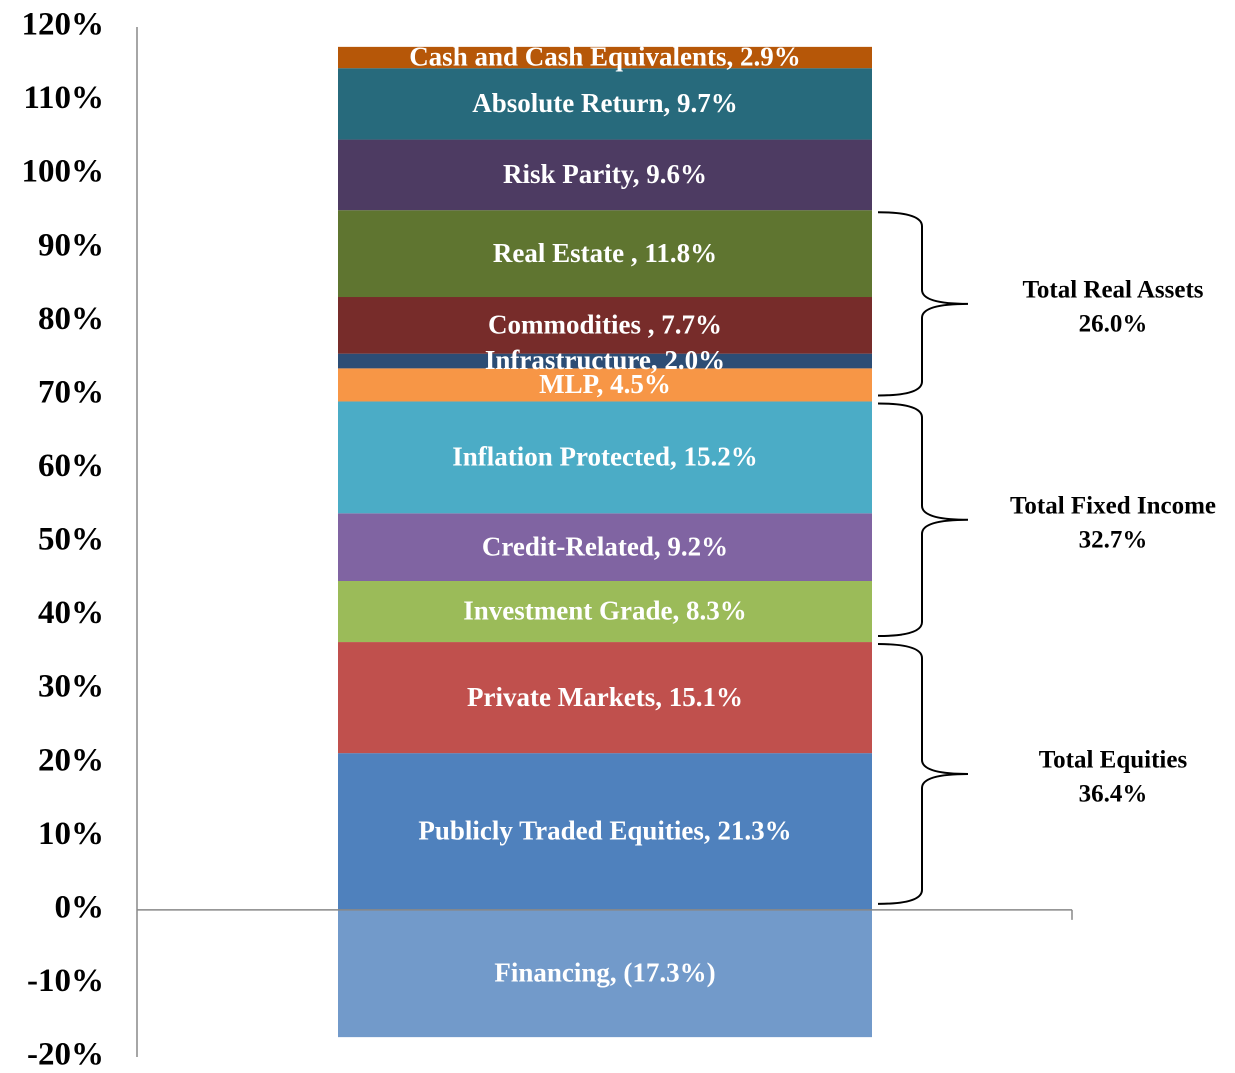 The width and height of the screenshot is (1235, 1073). I want to click on y-tick-label: 0%, so click(80, 907).